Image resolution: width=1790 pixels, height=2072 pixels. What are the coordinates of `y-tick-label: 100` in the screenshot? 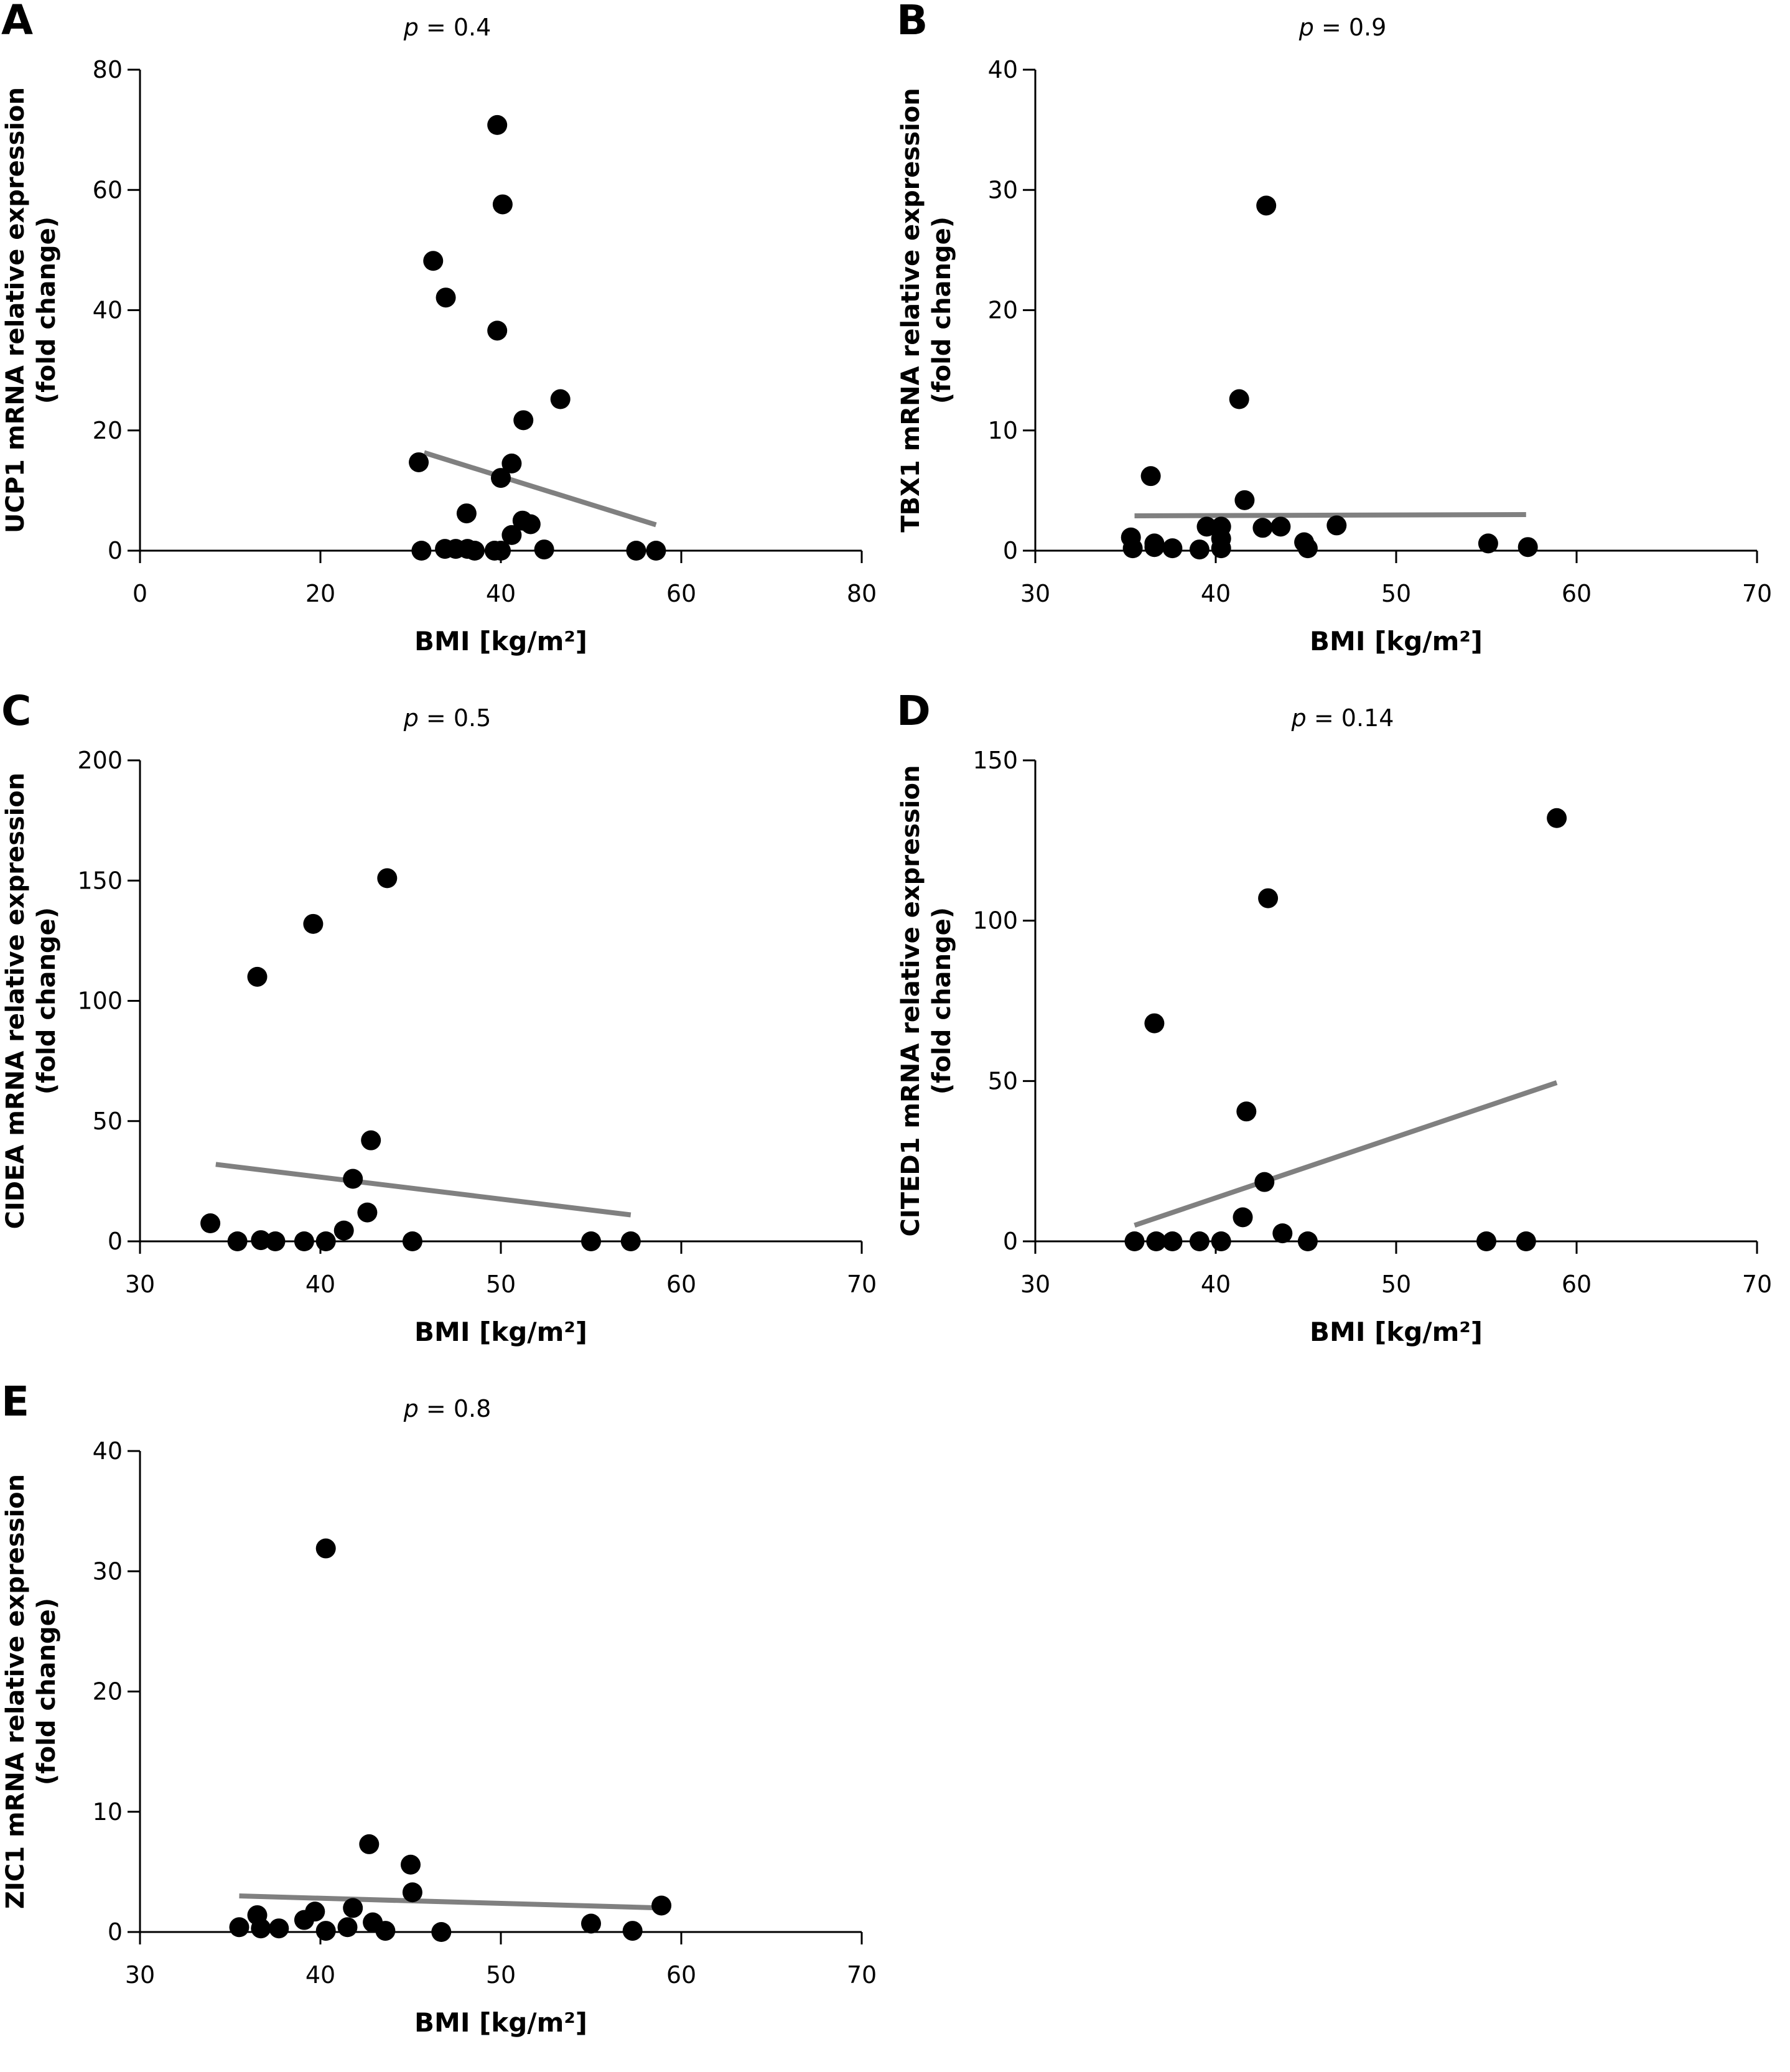 It's located at (100, 1001).